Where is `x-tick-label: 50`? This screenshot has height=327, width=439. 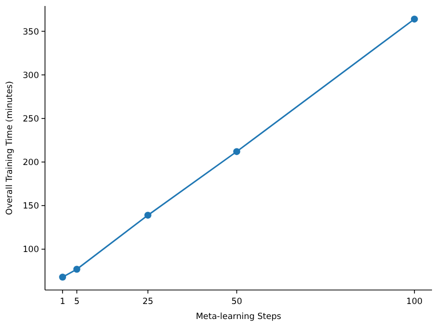
x-tick-label: 50 is located at coordinates (236, 302).